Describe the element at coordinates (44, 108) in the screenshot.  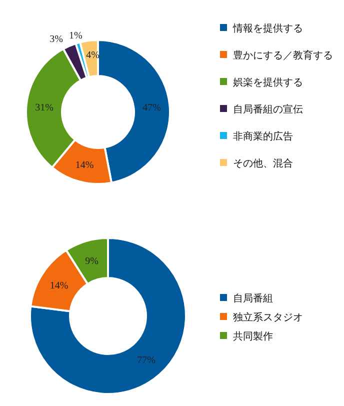
I see `data-label: 31%` at that location.